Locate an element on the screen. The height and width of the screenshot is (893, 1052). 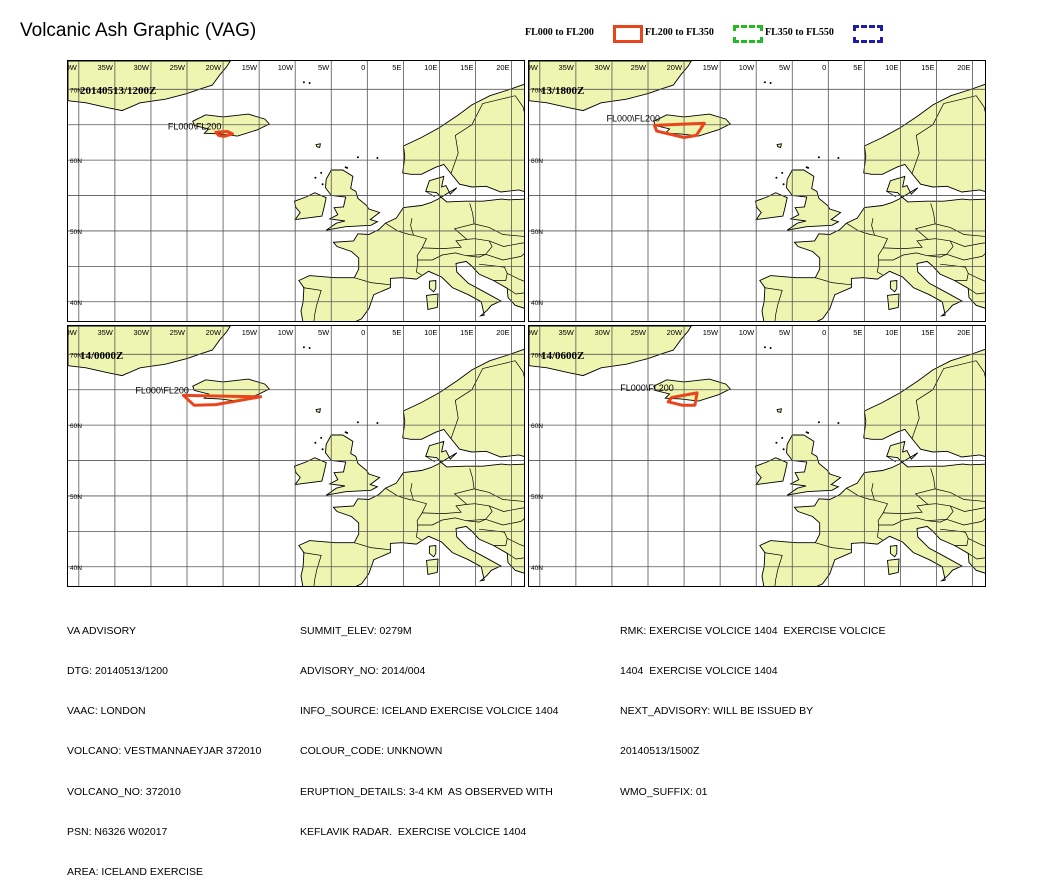
panel-time-label: 20140513/1200Z is located at coordinates (118, 91).